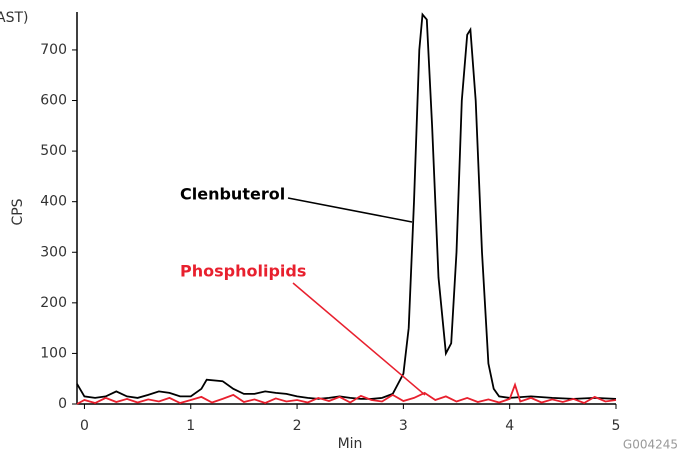 Image resolution: width=680 pixels, height=452 pixels. What do you see at coordinates (53, 353) in the screenshot?
I see `y-tick-label: 100` at bounding box center [53, 353].